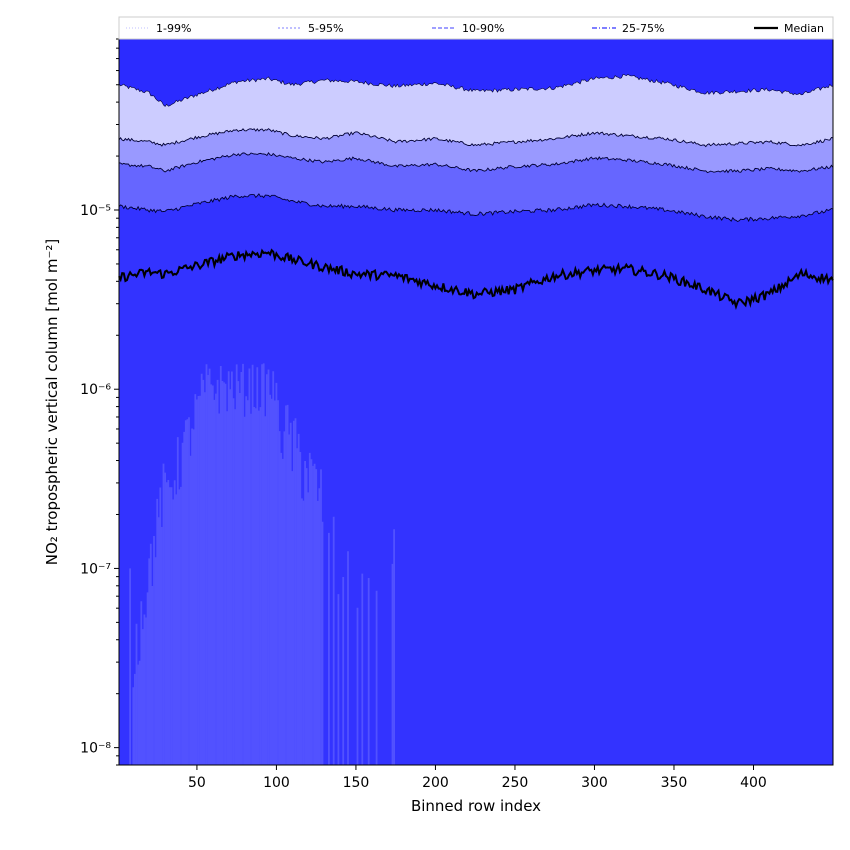 This screenshot has height=850, width=850. What do you see at coordinates (674, 783) in the screenshot?
I see `x-tick-label: 350` at bounding box center [674, 783].